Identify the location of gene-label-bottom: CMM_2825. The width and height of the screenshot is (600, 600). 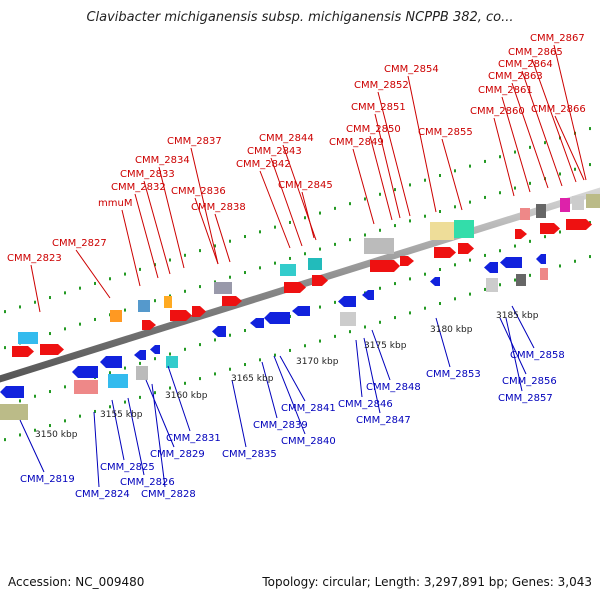
(127, 467).